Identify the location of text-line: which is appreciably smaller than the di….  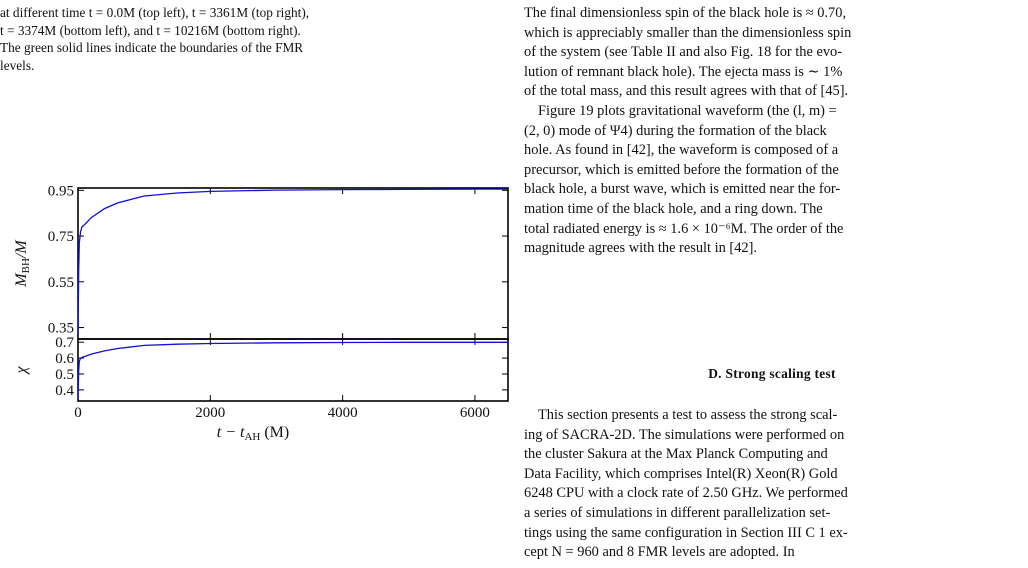
(688, 32).